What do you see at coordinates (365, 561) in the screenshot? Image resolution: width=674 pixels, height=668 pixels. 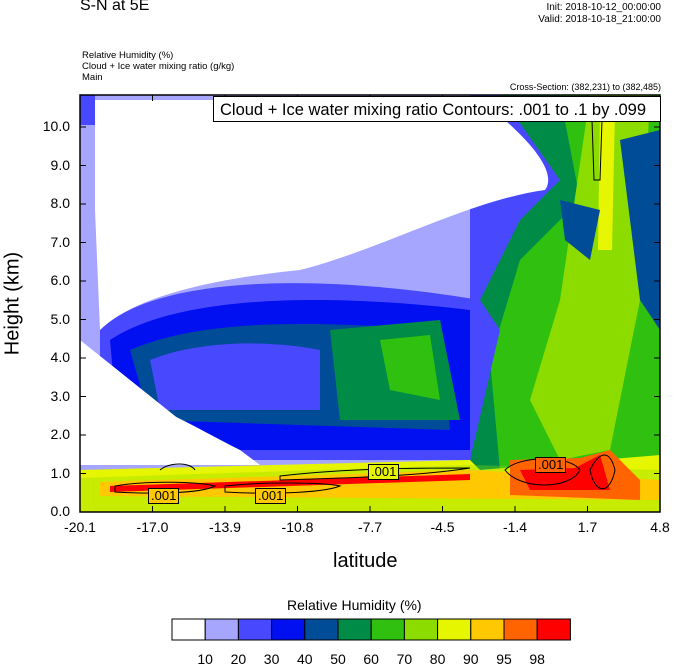 I see `x-axis-label: latitude` at bounding box center [365, 561].